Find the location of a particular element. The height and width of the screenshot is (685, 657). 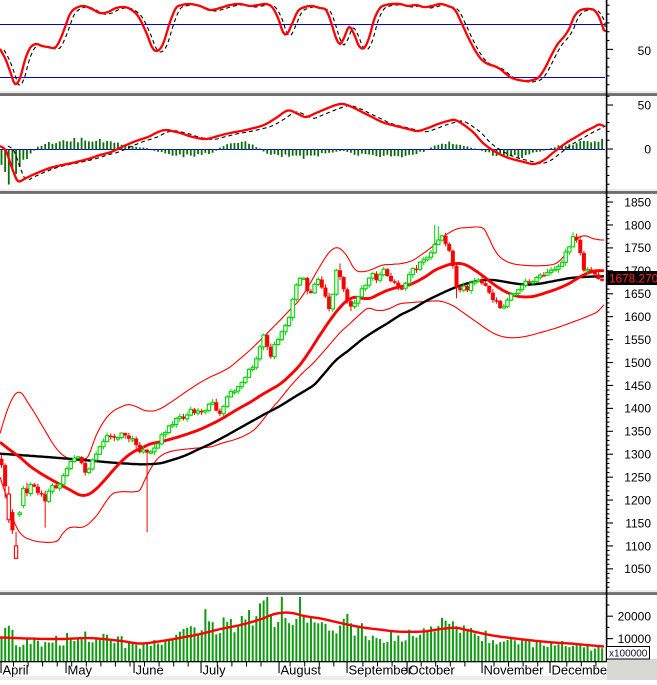

svg-text: 10000 is located at coordinates (635, 639).